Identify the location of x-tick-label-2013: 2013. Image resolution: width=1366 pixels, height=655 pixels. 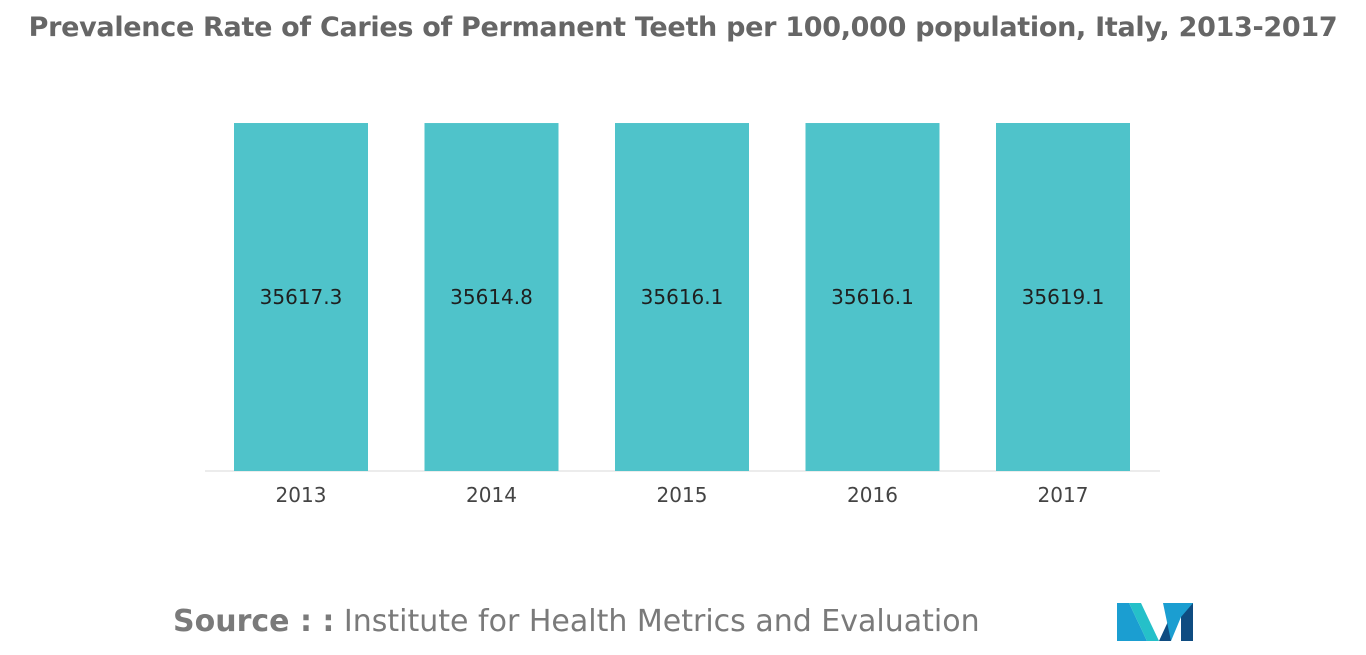
(301, 495).